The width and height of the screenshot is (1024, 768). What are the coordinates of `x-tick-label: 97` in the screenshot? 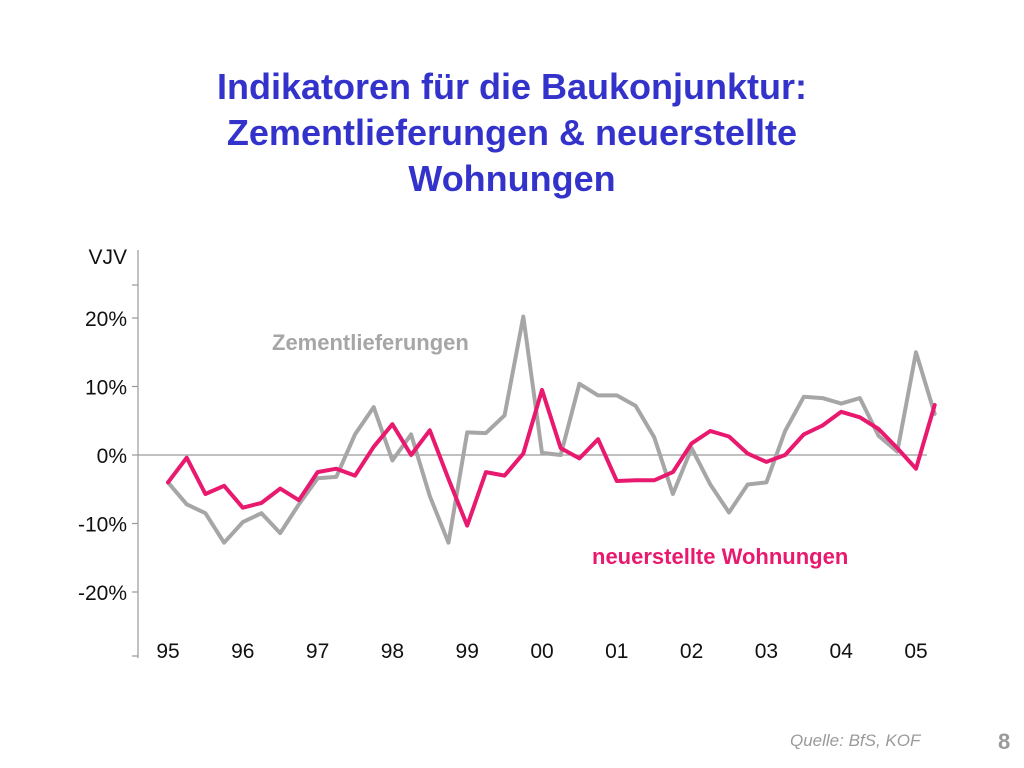 It's located at (317, 651).